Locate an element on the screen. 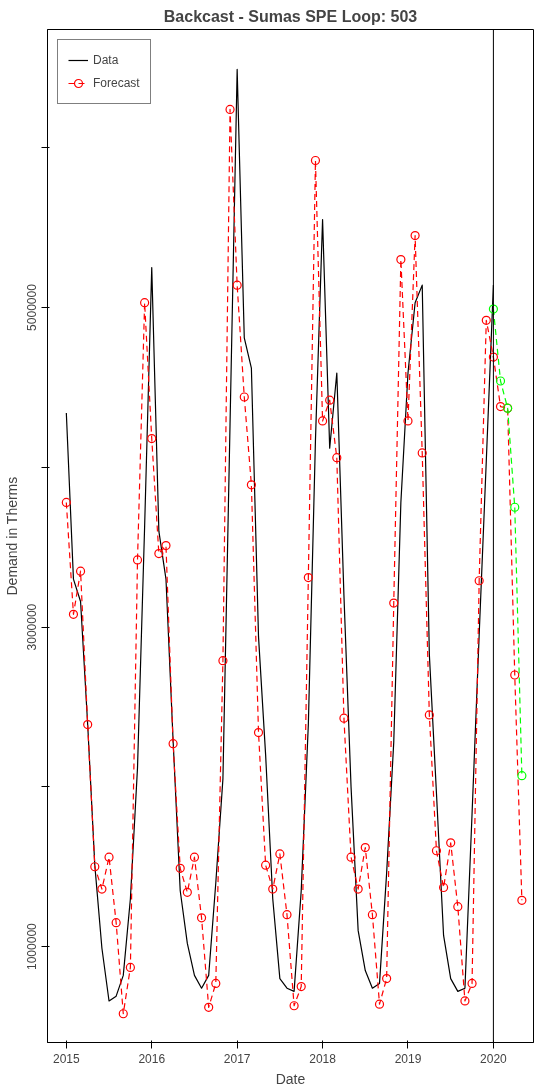 The width and height of the screenshot is (558, 1089). y-tick-label: 1000000 is located at coordinates (32, 946).